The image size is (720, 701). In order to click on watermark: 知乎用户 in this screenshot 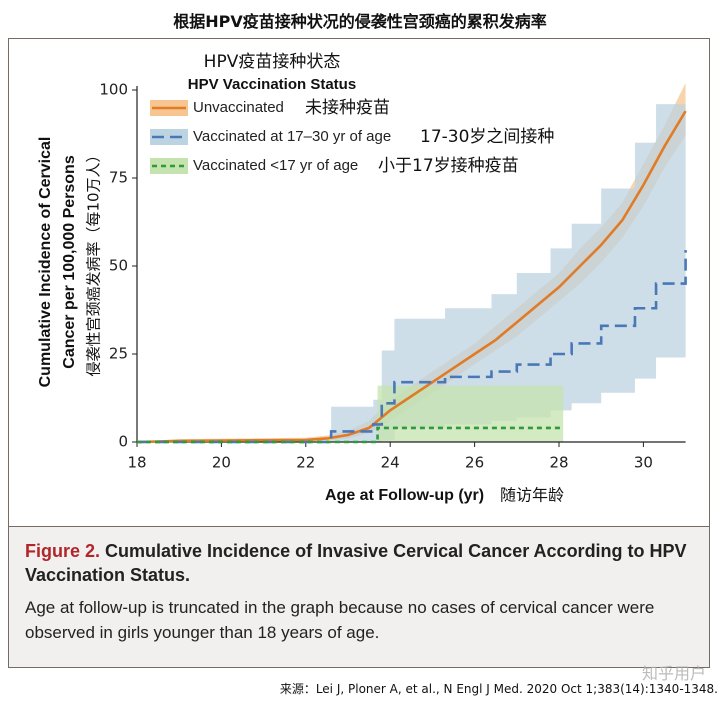, I will do `click(673, 673)`.